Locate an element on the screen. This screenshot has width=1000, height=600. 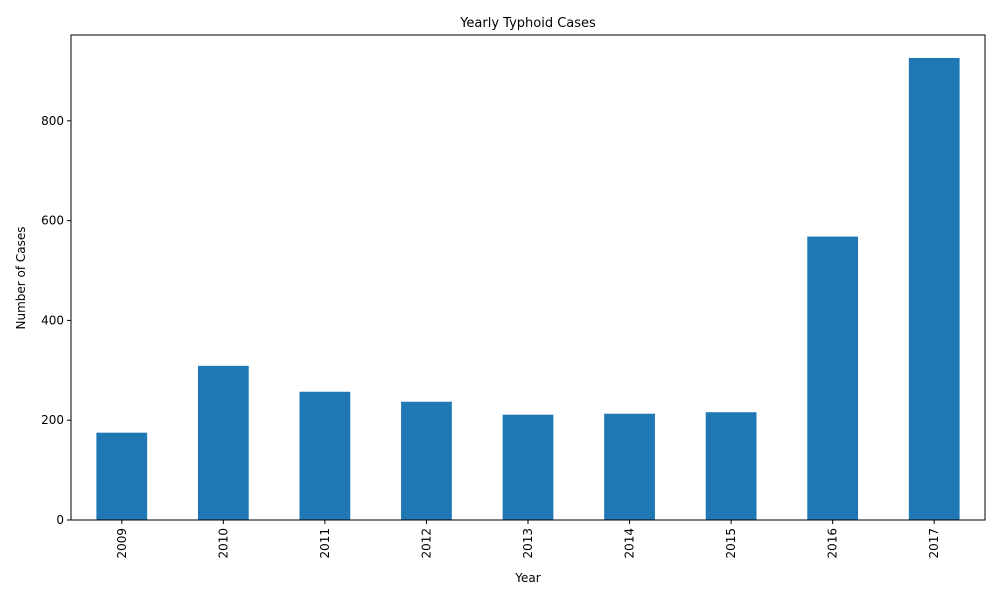
y-tick-label: 0 is located at coordinates (60, 520).